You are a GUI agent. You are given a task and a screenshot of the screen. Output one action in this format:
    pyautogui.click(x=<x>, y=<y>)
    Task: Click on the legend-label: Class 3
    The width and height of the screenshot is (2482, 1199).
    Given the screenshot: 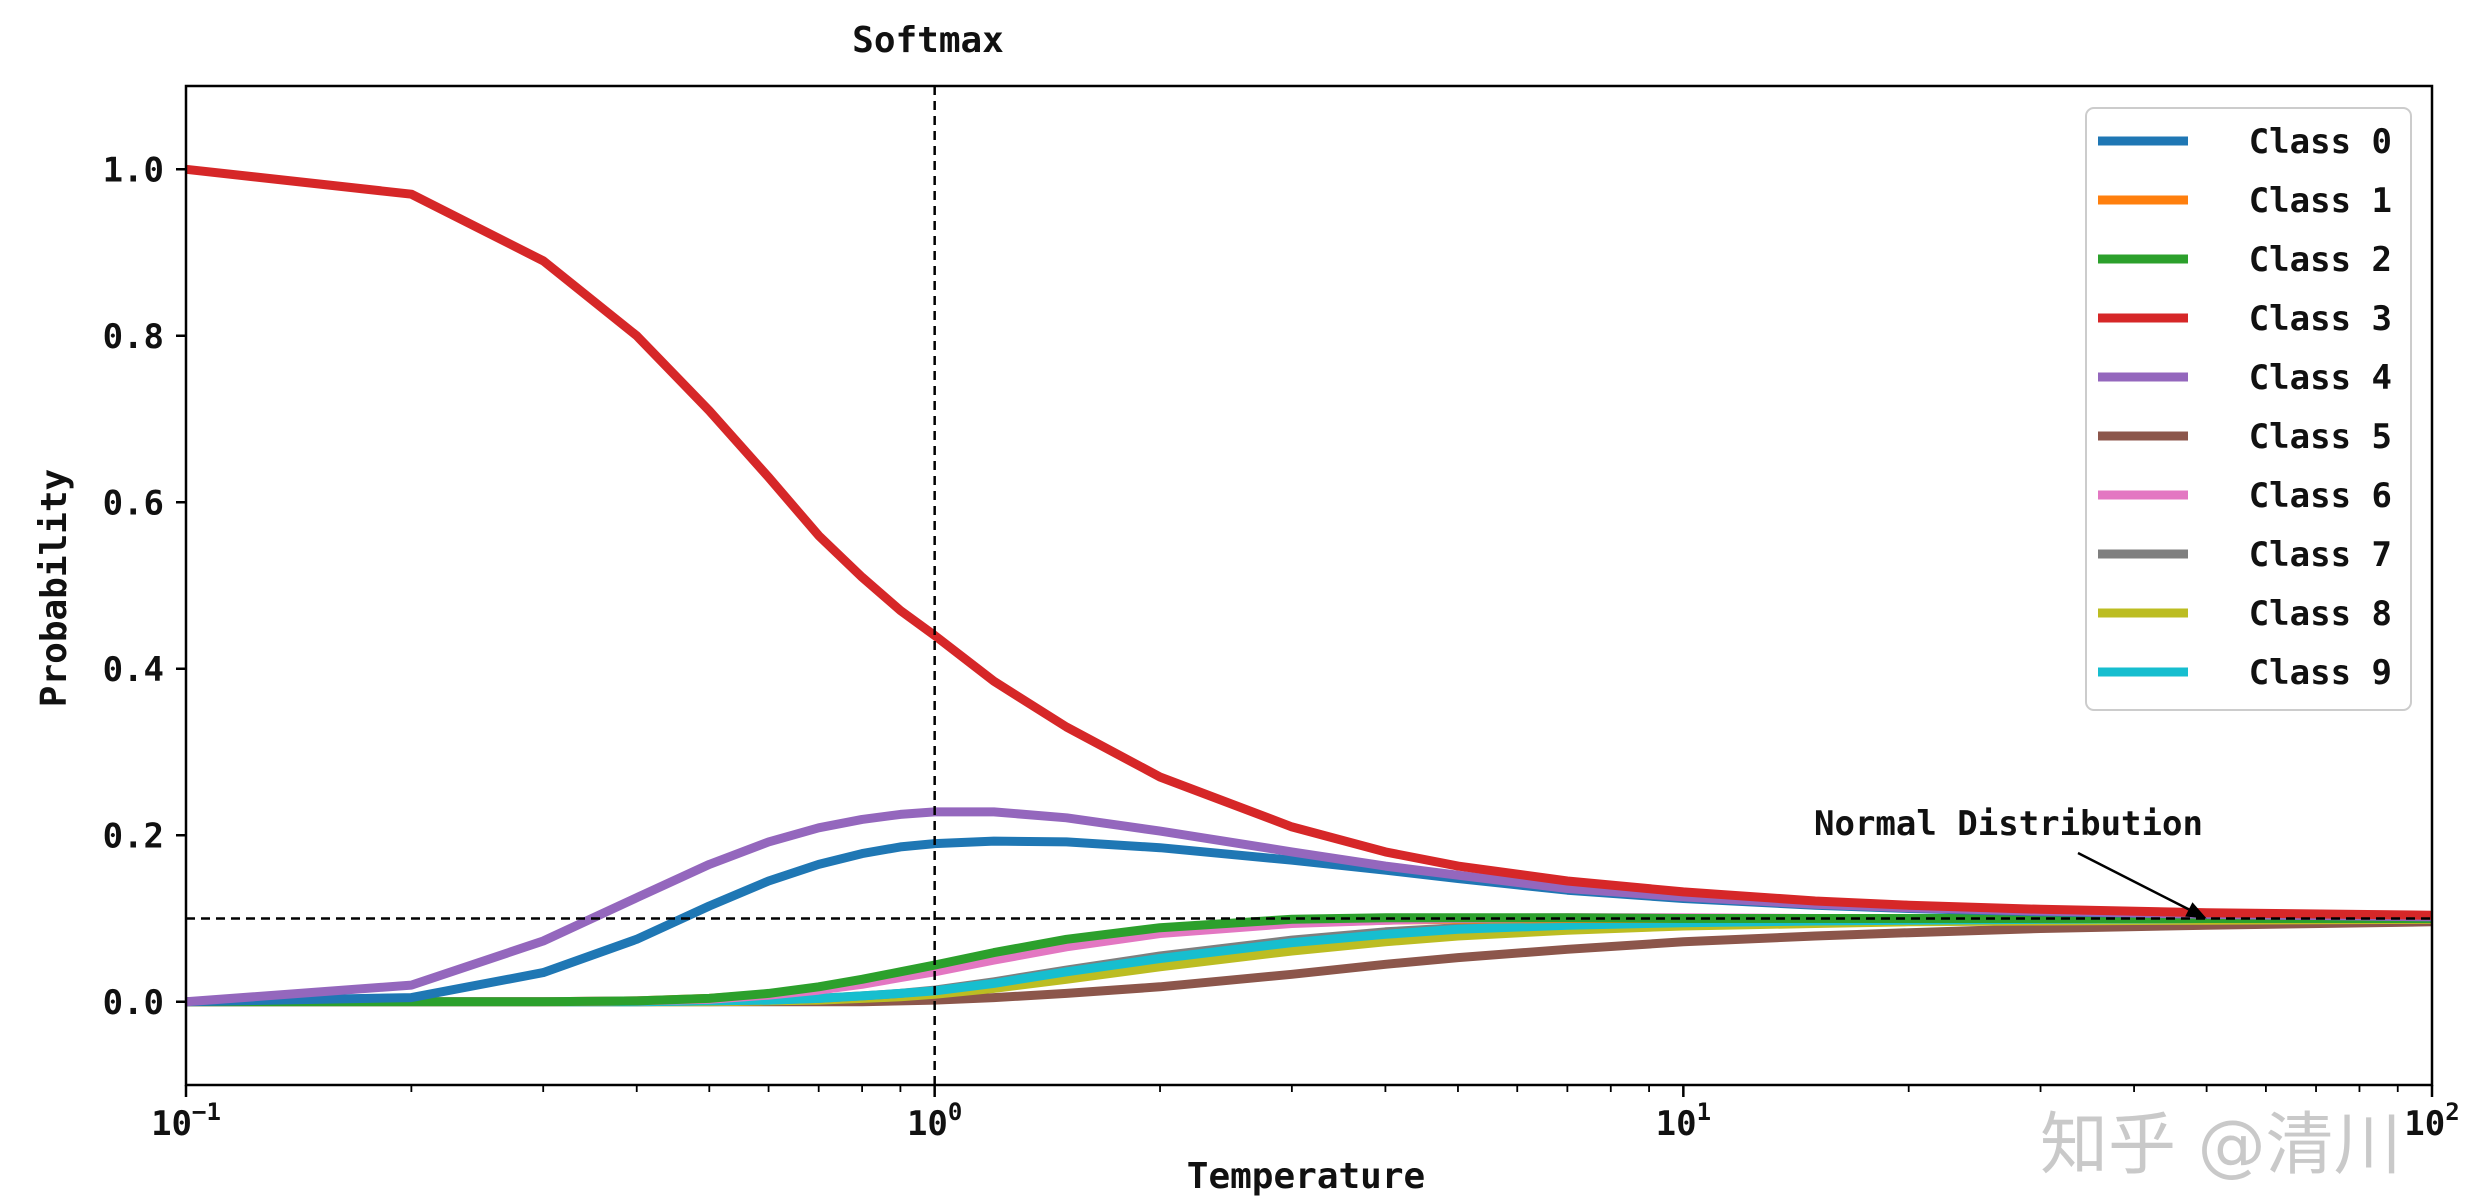 What is the action you would take?
    pyautogui.click(x=2320, y=319)
    